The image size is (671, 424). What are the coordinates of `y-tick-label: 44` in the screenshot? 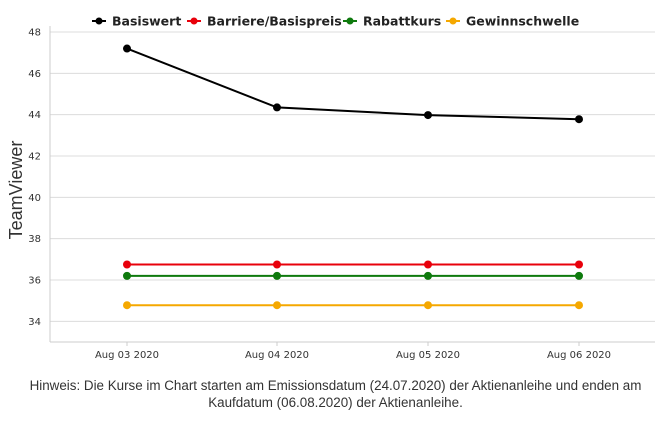 It's located at (34, 115).